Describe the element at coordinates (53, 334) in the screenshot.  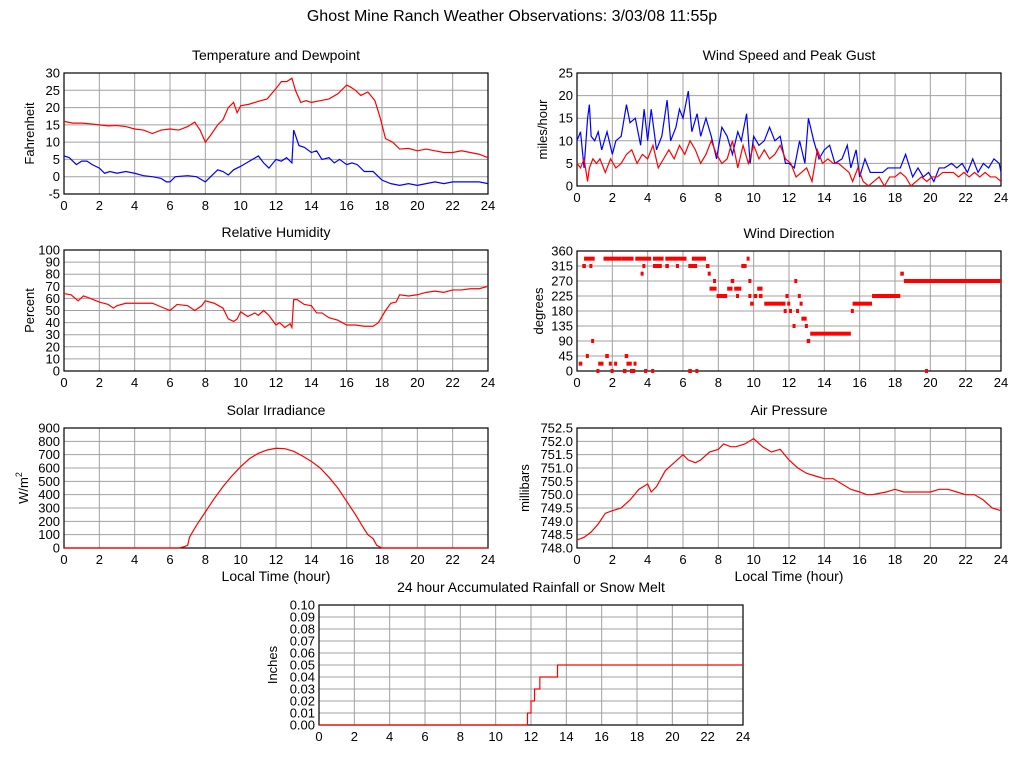
I see `y-tick-label: 30` at that location.